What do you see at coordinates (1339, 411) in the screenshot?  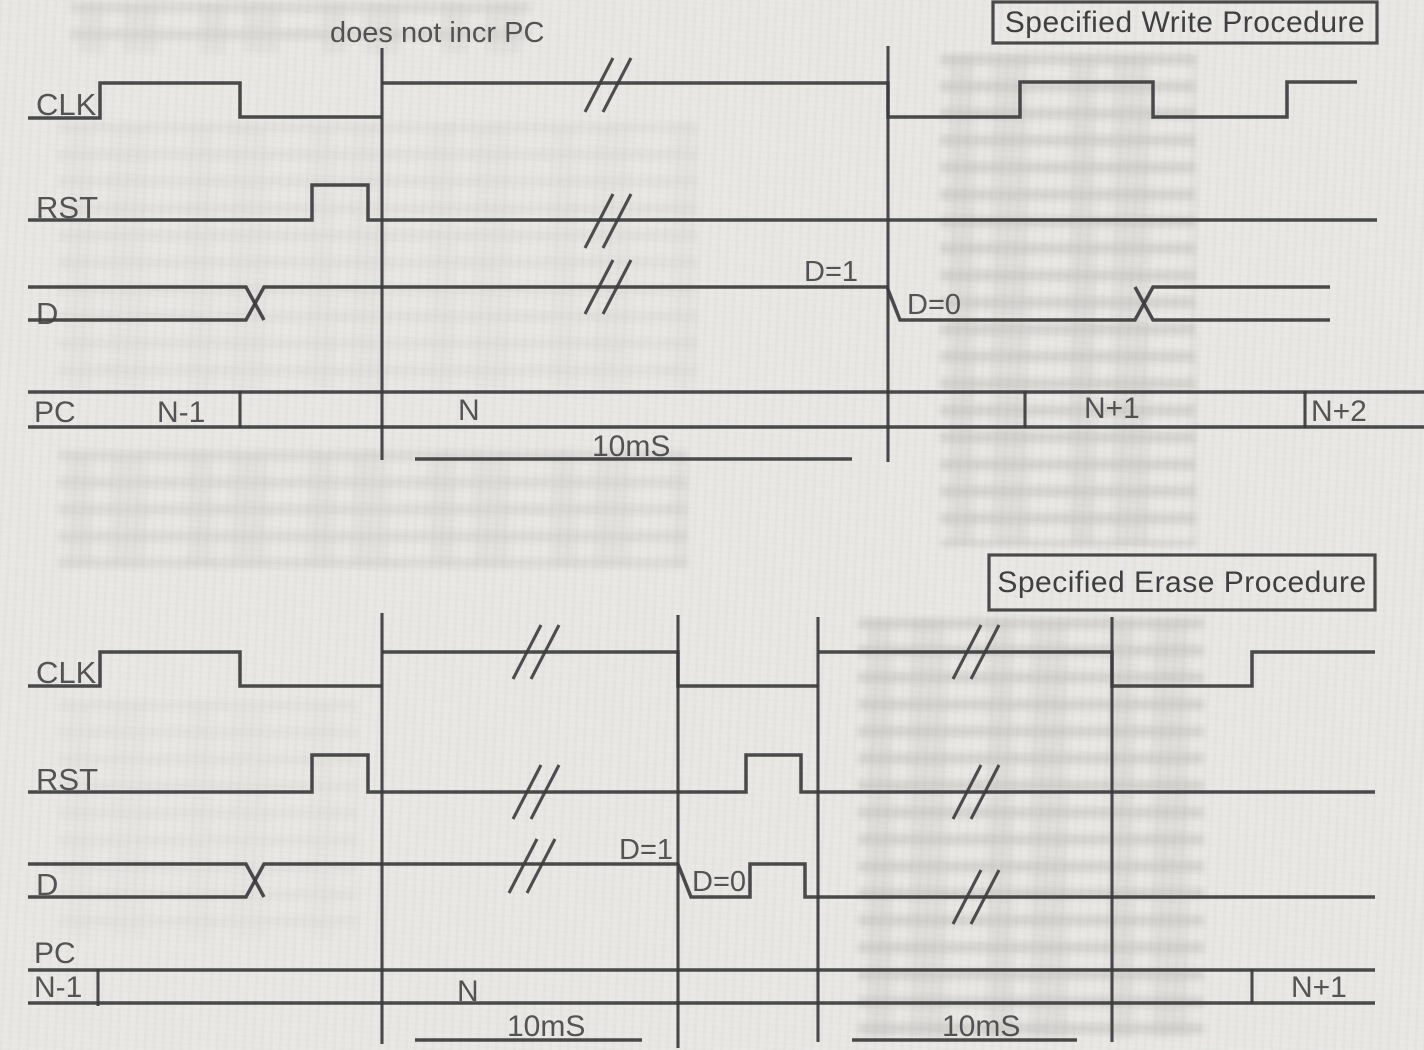 I see `write-pc-value-n-plus-2: N+2` at bounding box center [1339, 411].